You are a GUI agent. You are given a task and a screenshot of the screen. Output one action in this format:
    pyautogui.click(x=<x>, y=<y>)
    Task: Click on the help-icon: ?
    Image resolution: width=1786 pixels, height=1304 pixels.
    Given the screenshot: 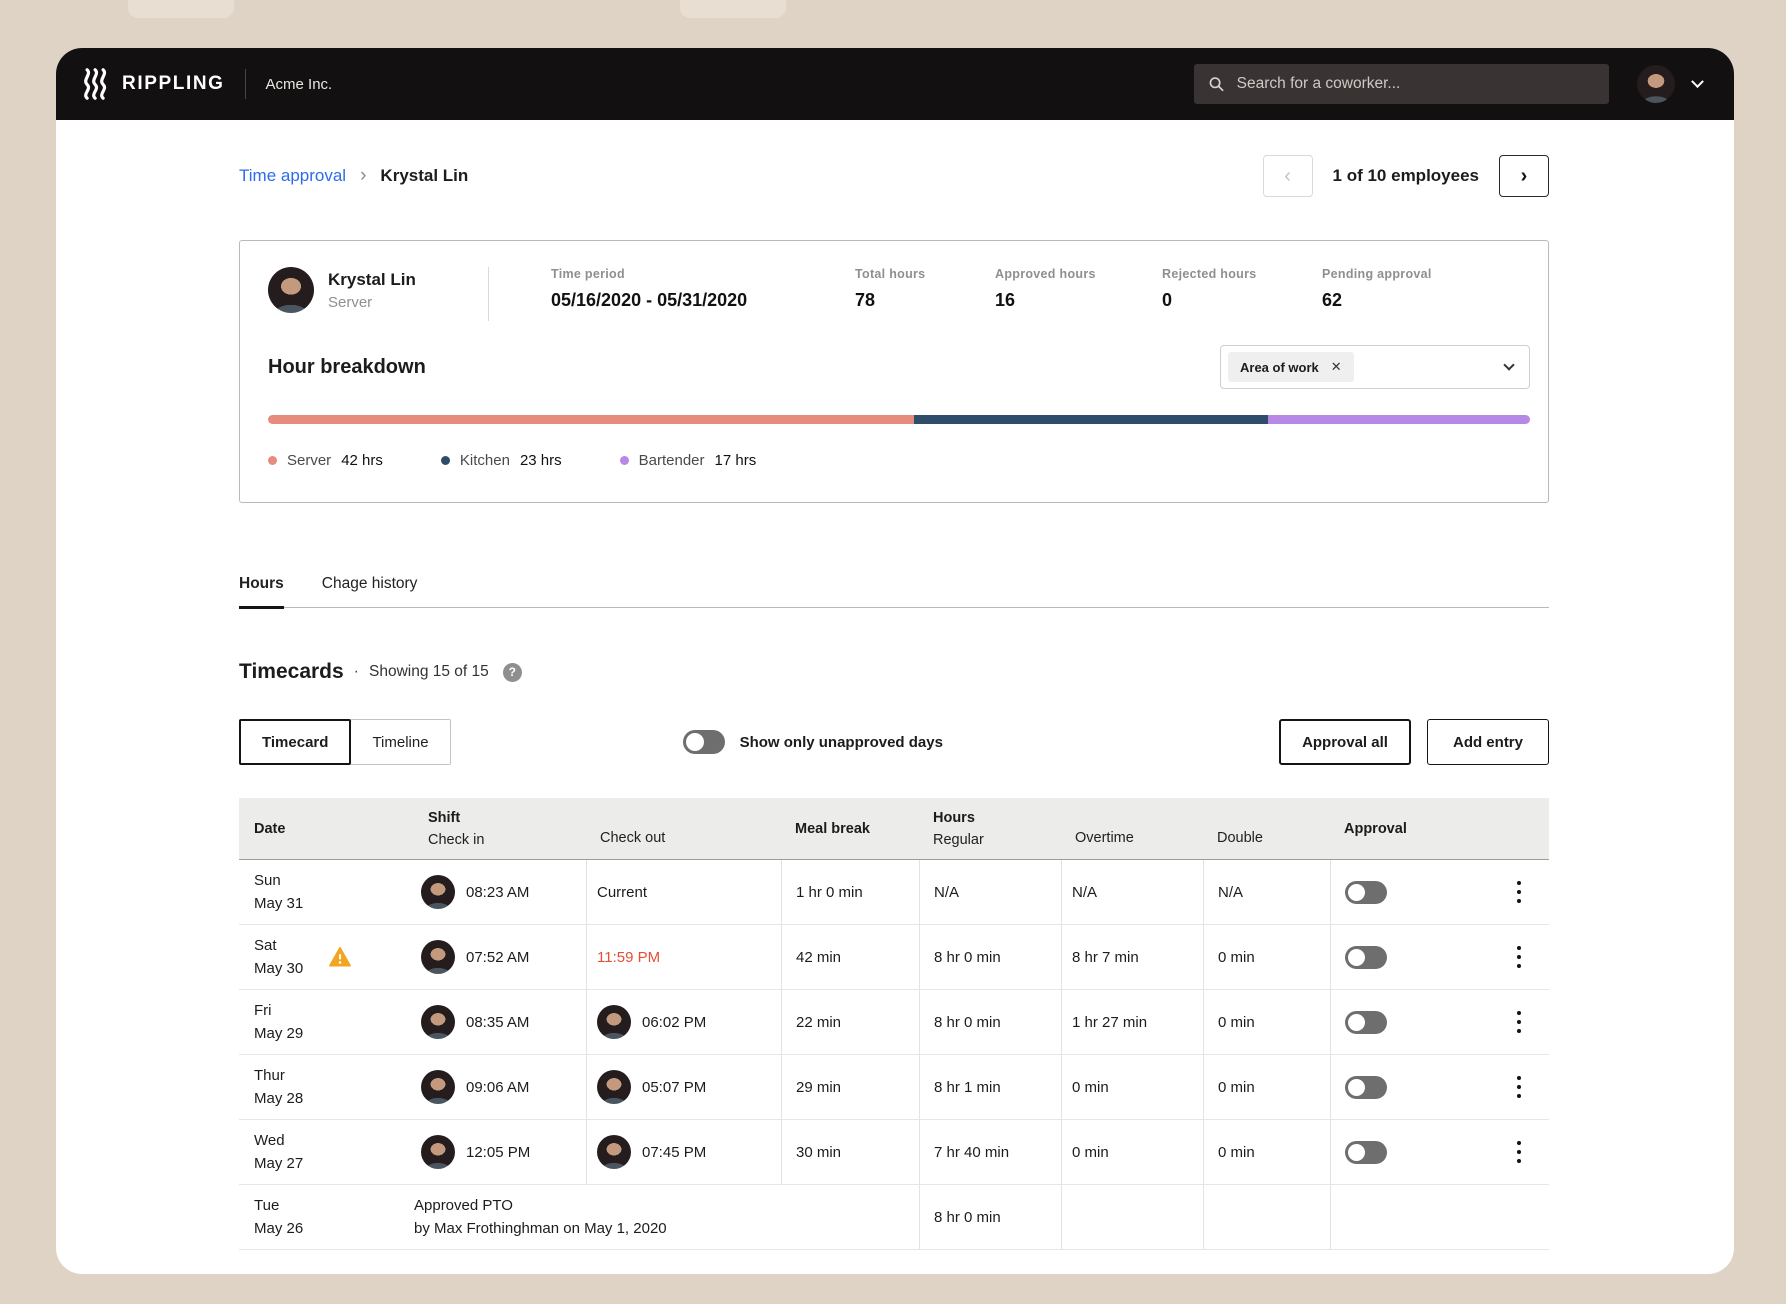 What is the action you would take?
    pyautogui.click(x=512, y=672)
    